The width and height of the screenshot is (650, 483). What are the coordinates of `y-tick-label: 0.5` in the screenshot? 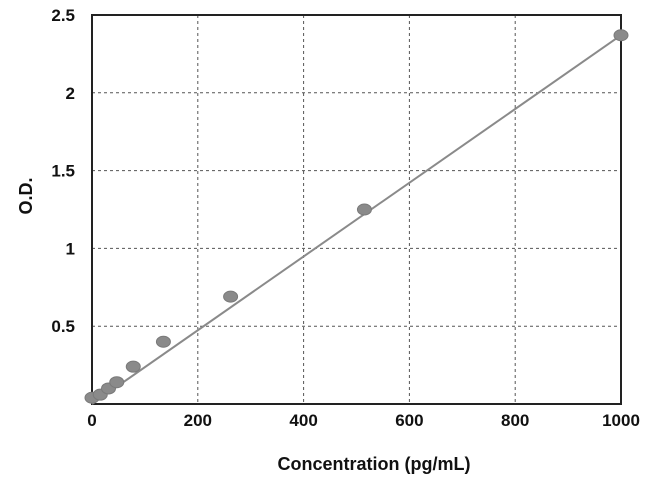 It's located at (63, 326).